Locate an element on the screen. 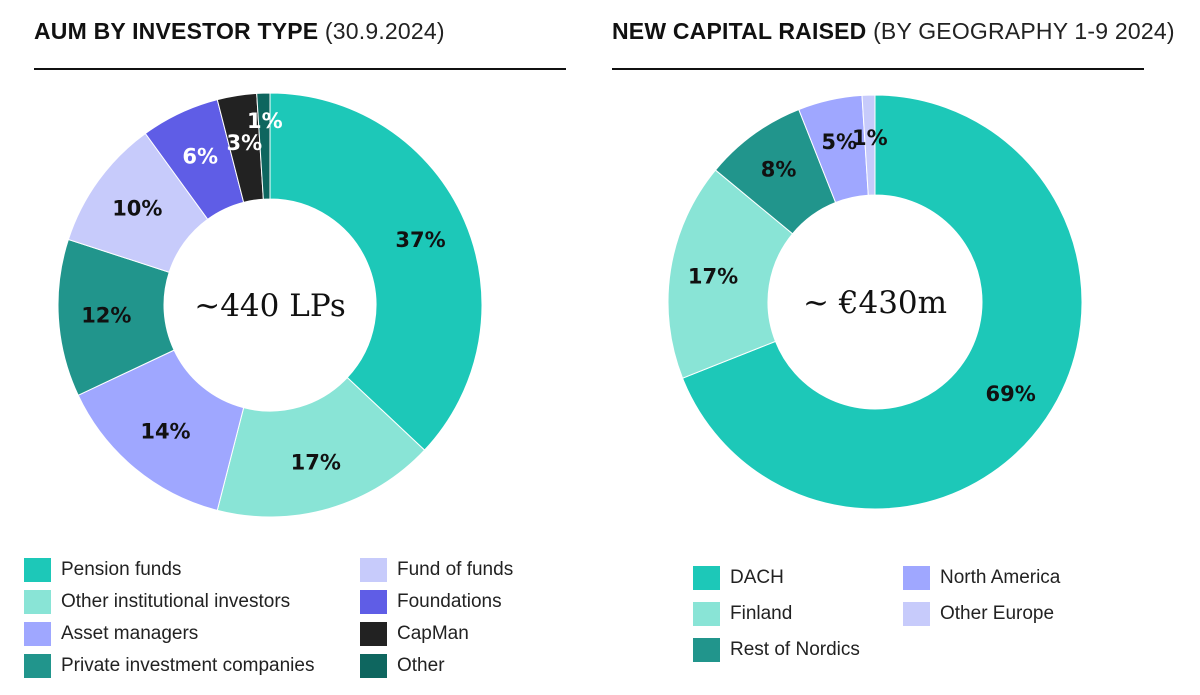  legend-label: North America is located at coordinates (1000, 577).